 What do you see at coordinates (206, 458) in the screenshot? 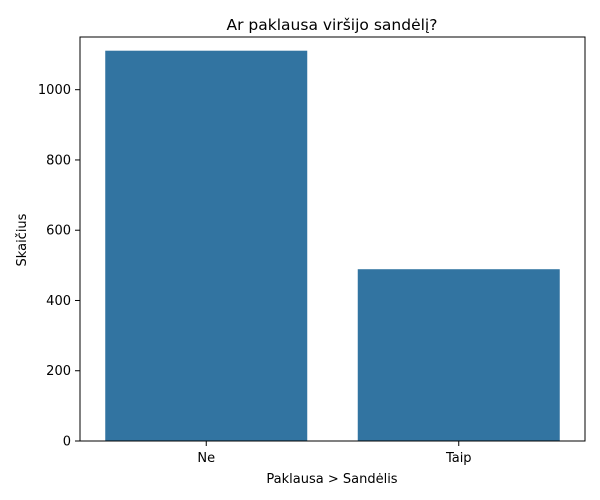
I see `x-tick-label: Ne` at bounding box center [206, 458].